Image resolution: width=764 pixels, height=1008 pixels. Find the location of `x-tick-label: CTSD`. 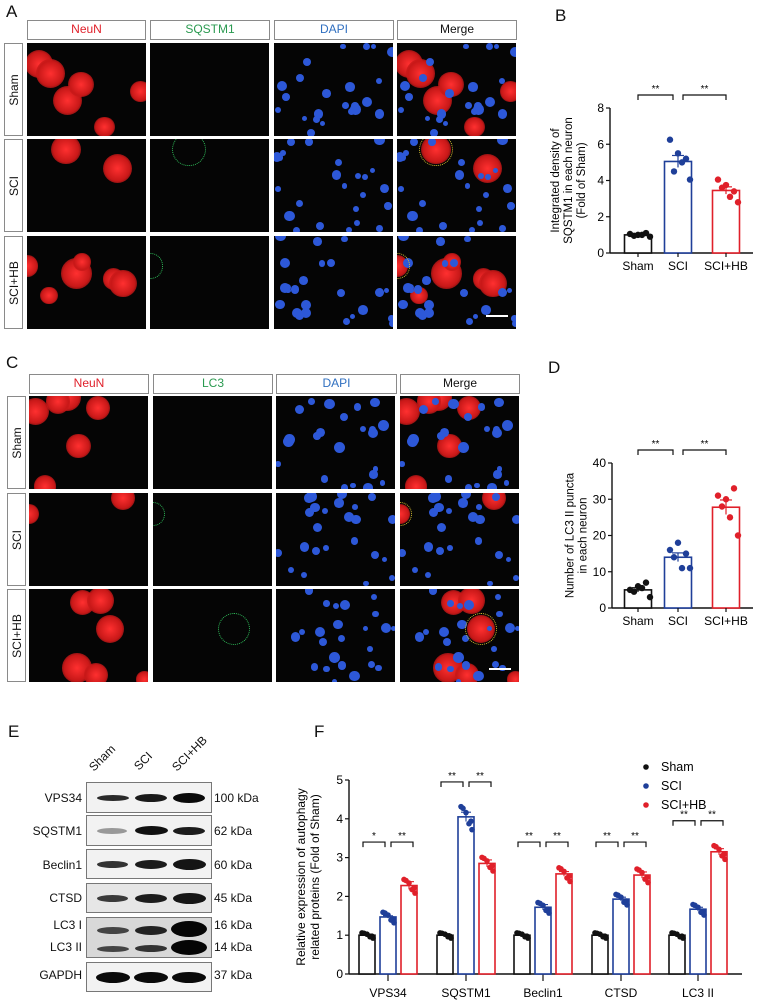

x-tick-label: CTSD is located at coordinates (621, 993).